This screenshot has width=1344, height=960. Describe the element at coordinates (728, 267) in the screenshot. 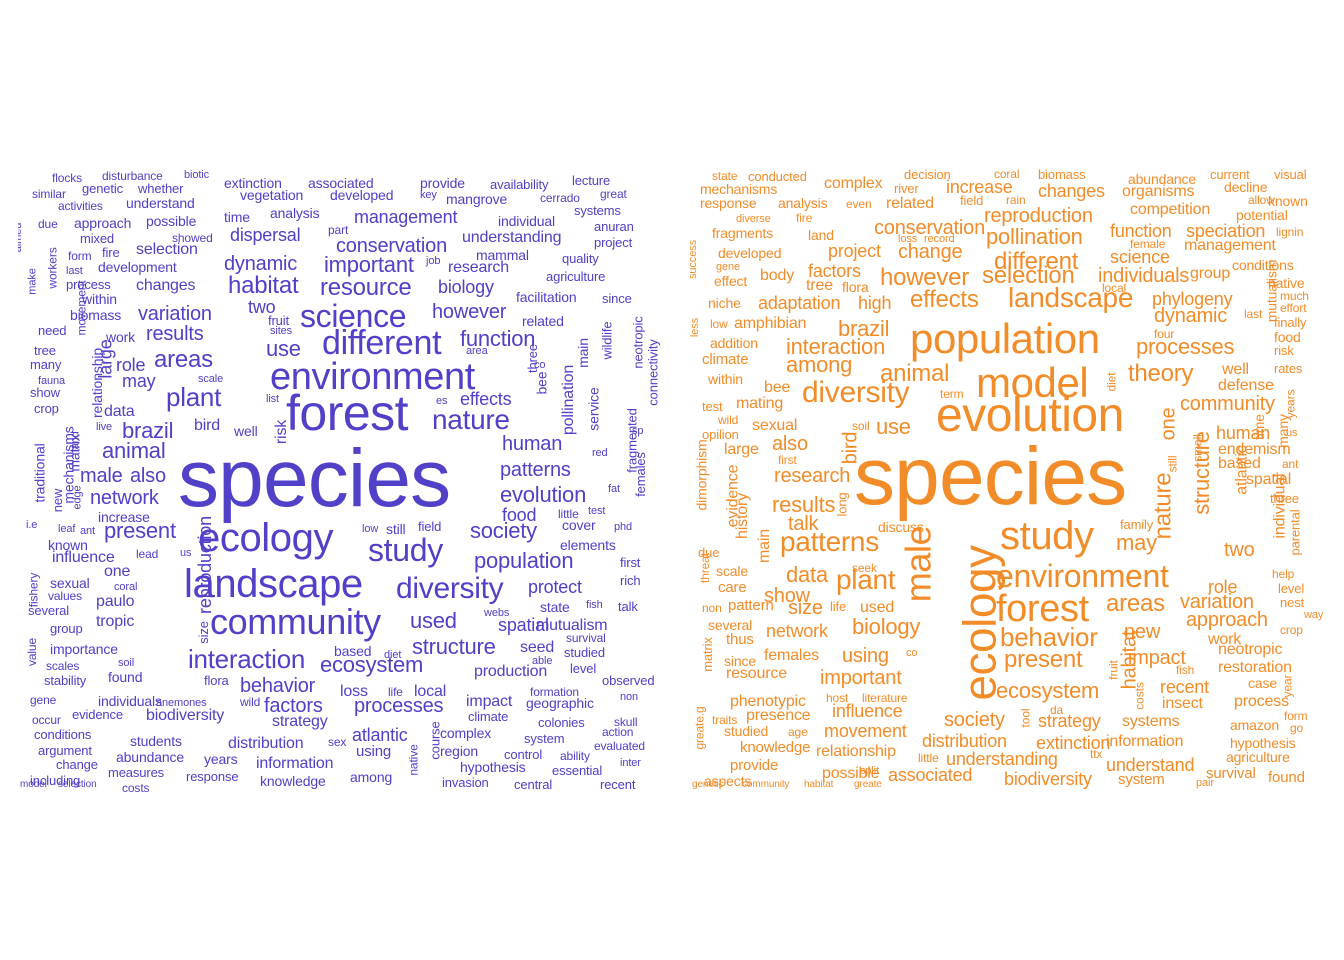

I see `word-gene: gene` at that location.